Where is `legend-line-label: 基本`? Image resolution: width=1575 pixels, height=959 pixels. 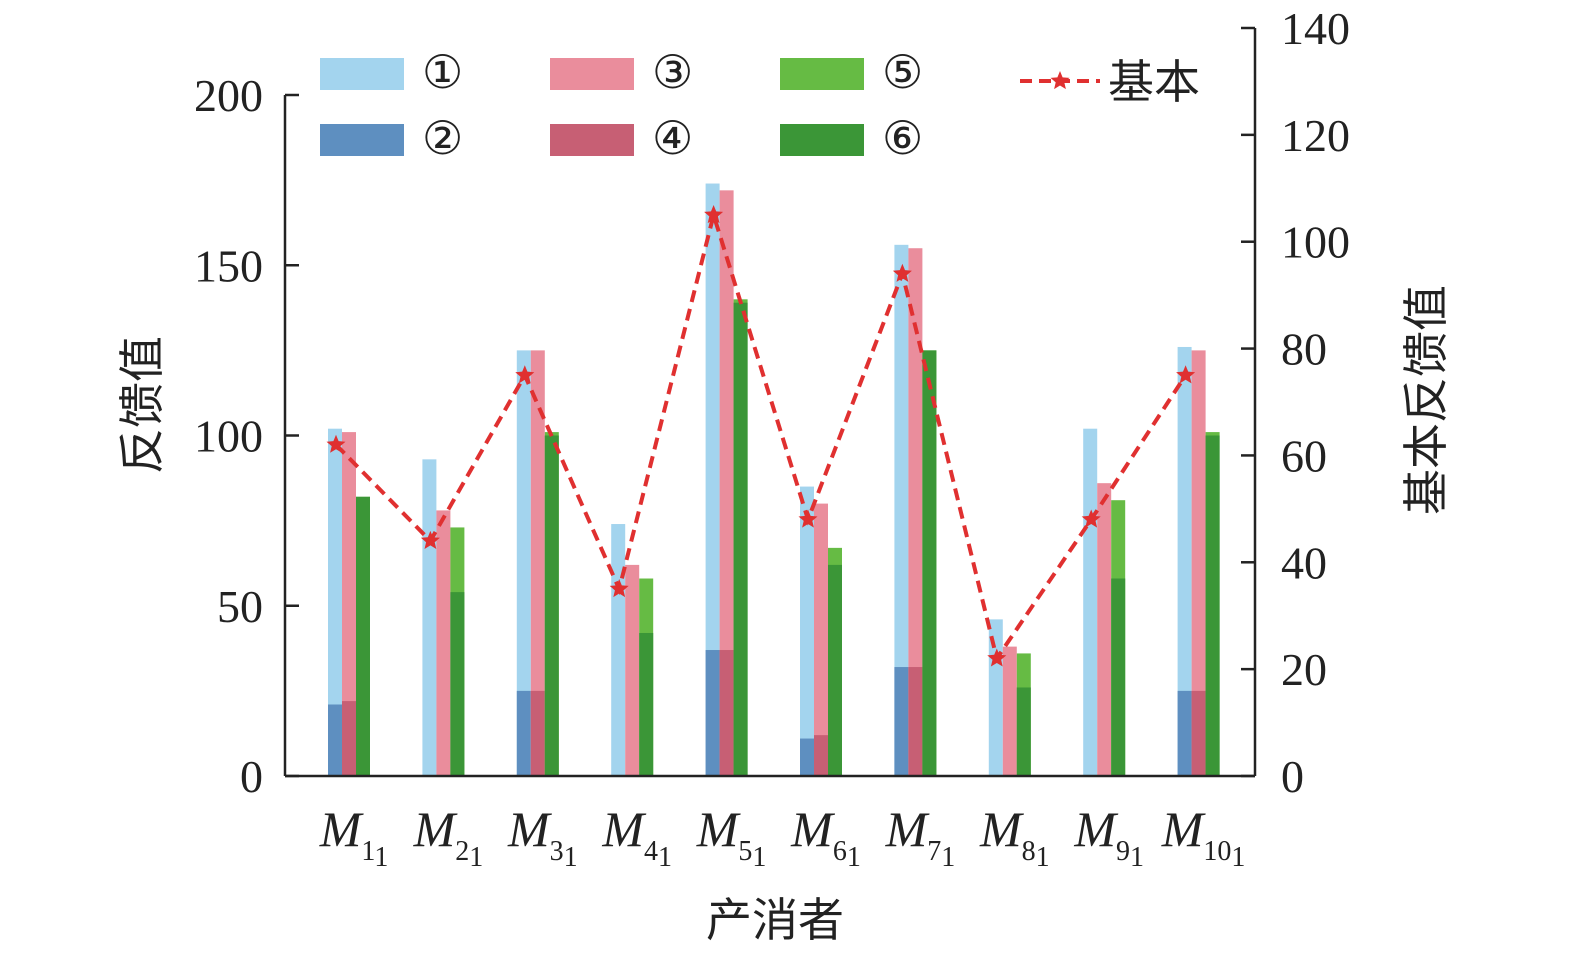
legend-line-label: 基本 is located at coordinates (1154, 82).